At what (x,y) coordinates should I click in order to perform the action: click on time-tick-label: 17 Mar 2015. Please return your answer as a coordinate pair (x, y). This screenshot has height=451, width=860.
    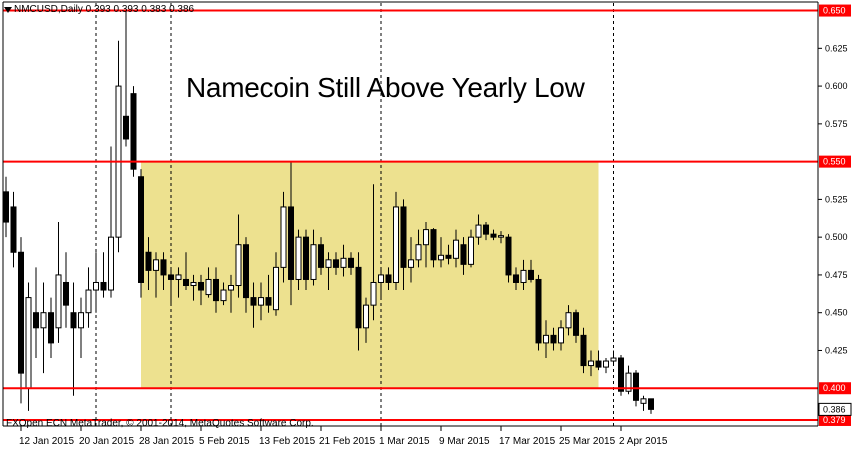
    Looking at the image, I should click on (527, 441).